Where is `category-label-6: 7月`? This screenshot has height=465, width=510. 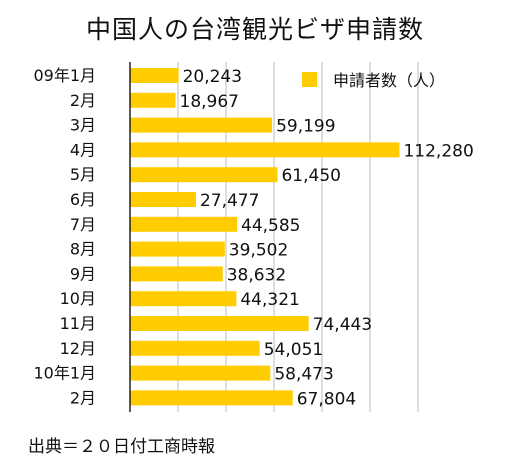 category-label-6: 7月 is located at coordinates (83, 224).